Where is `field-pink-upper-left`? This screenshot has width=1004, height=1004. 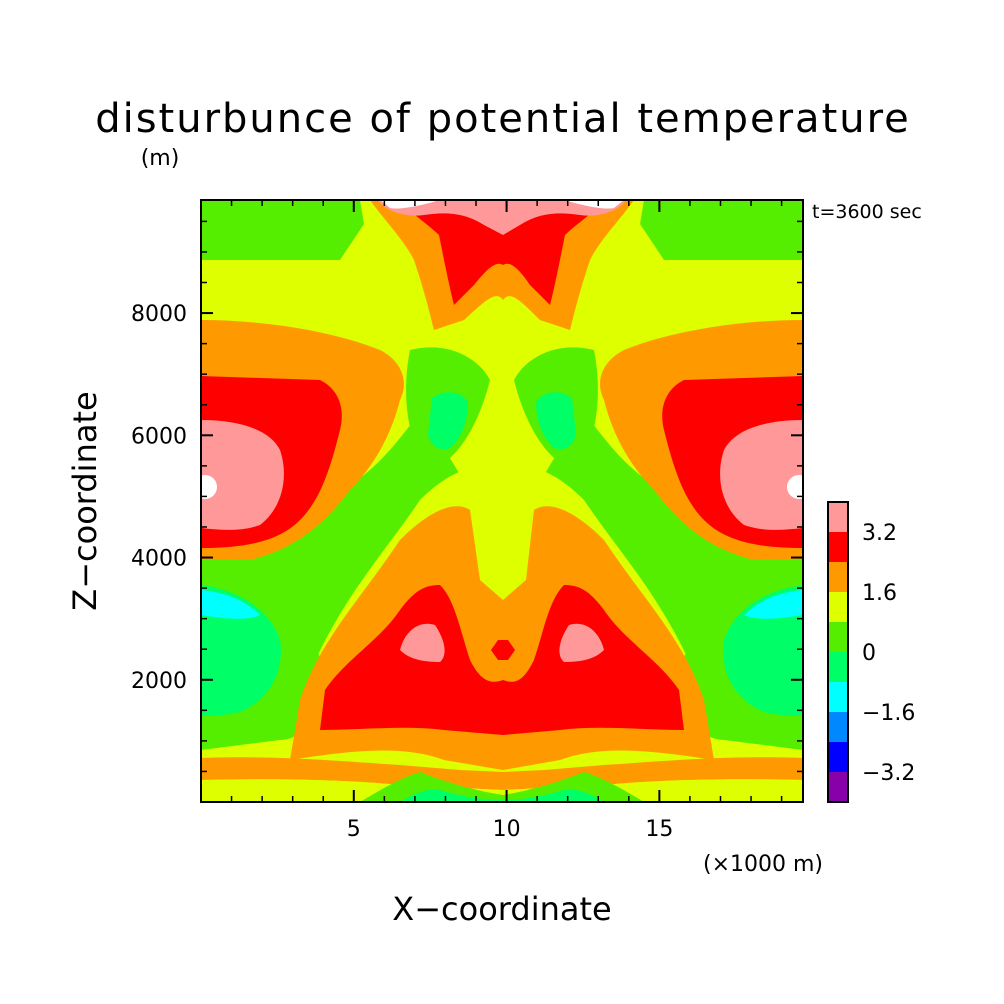 field-pink-upper-left is located at coordinates (242, 475).